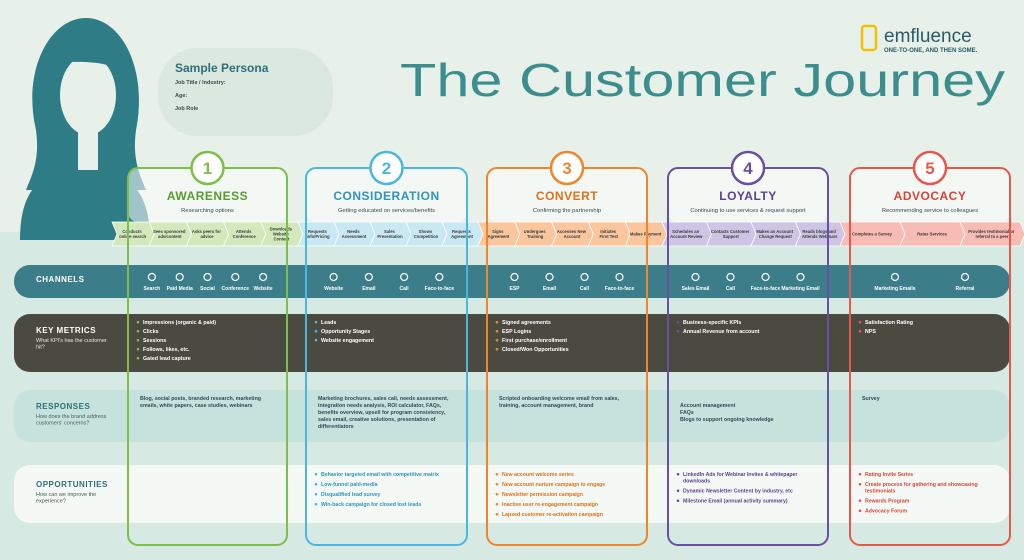 The width and height of the screenshot is (1024, 560). What do you see at coordinates (609, 234) in the screenshot?
I see `step-label: Initiates First Test` at bounding box center [609, 234].